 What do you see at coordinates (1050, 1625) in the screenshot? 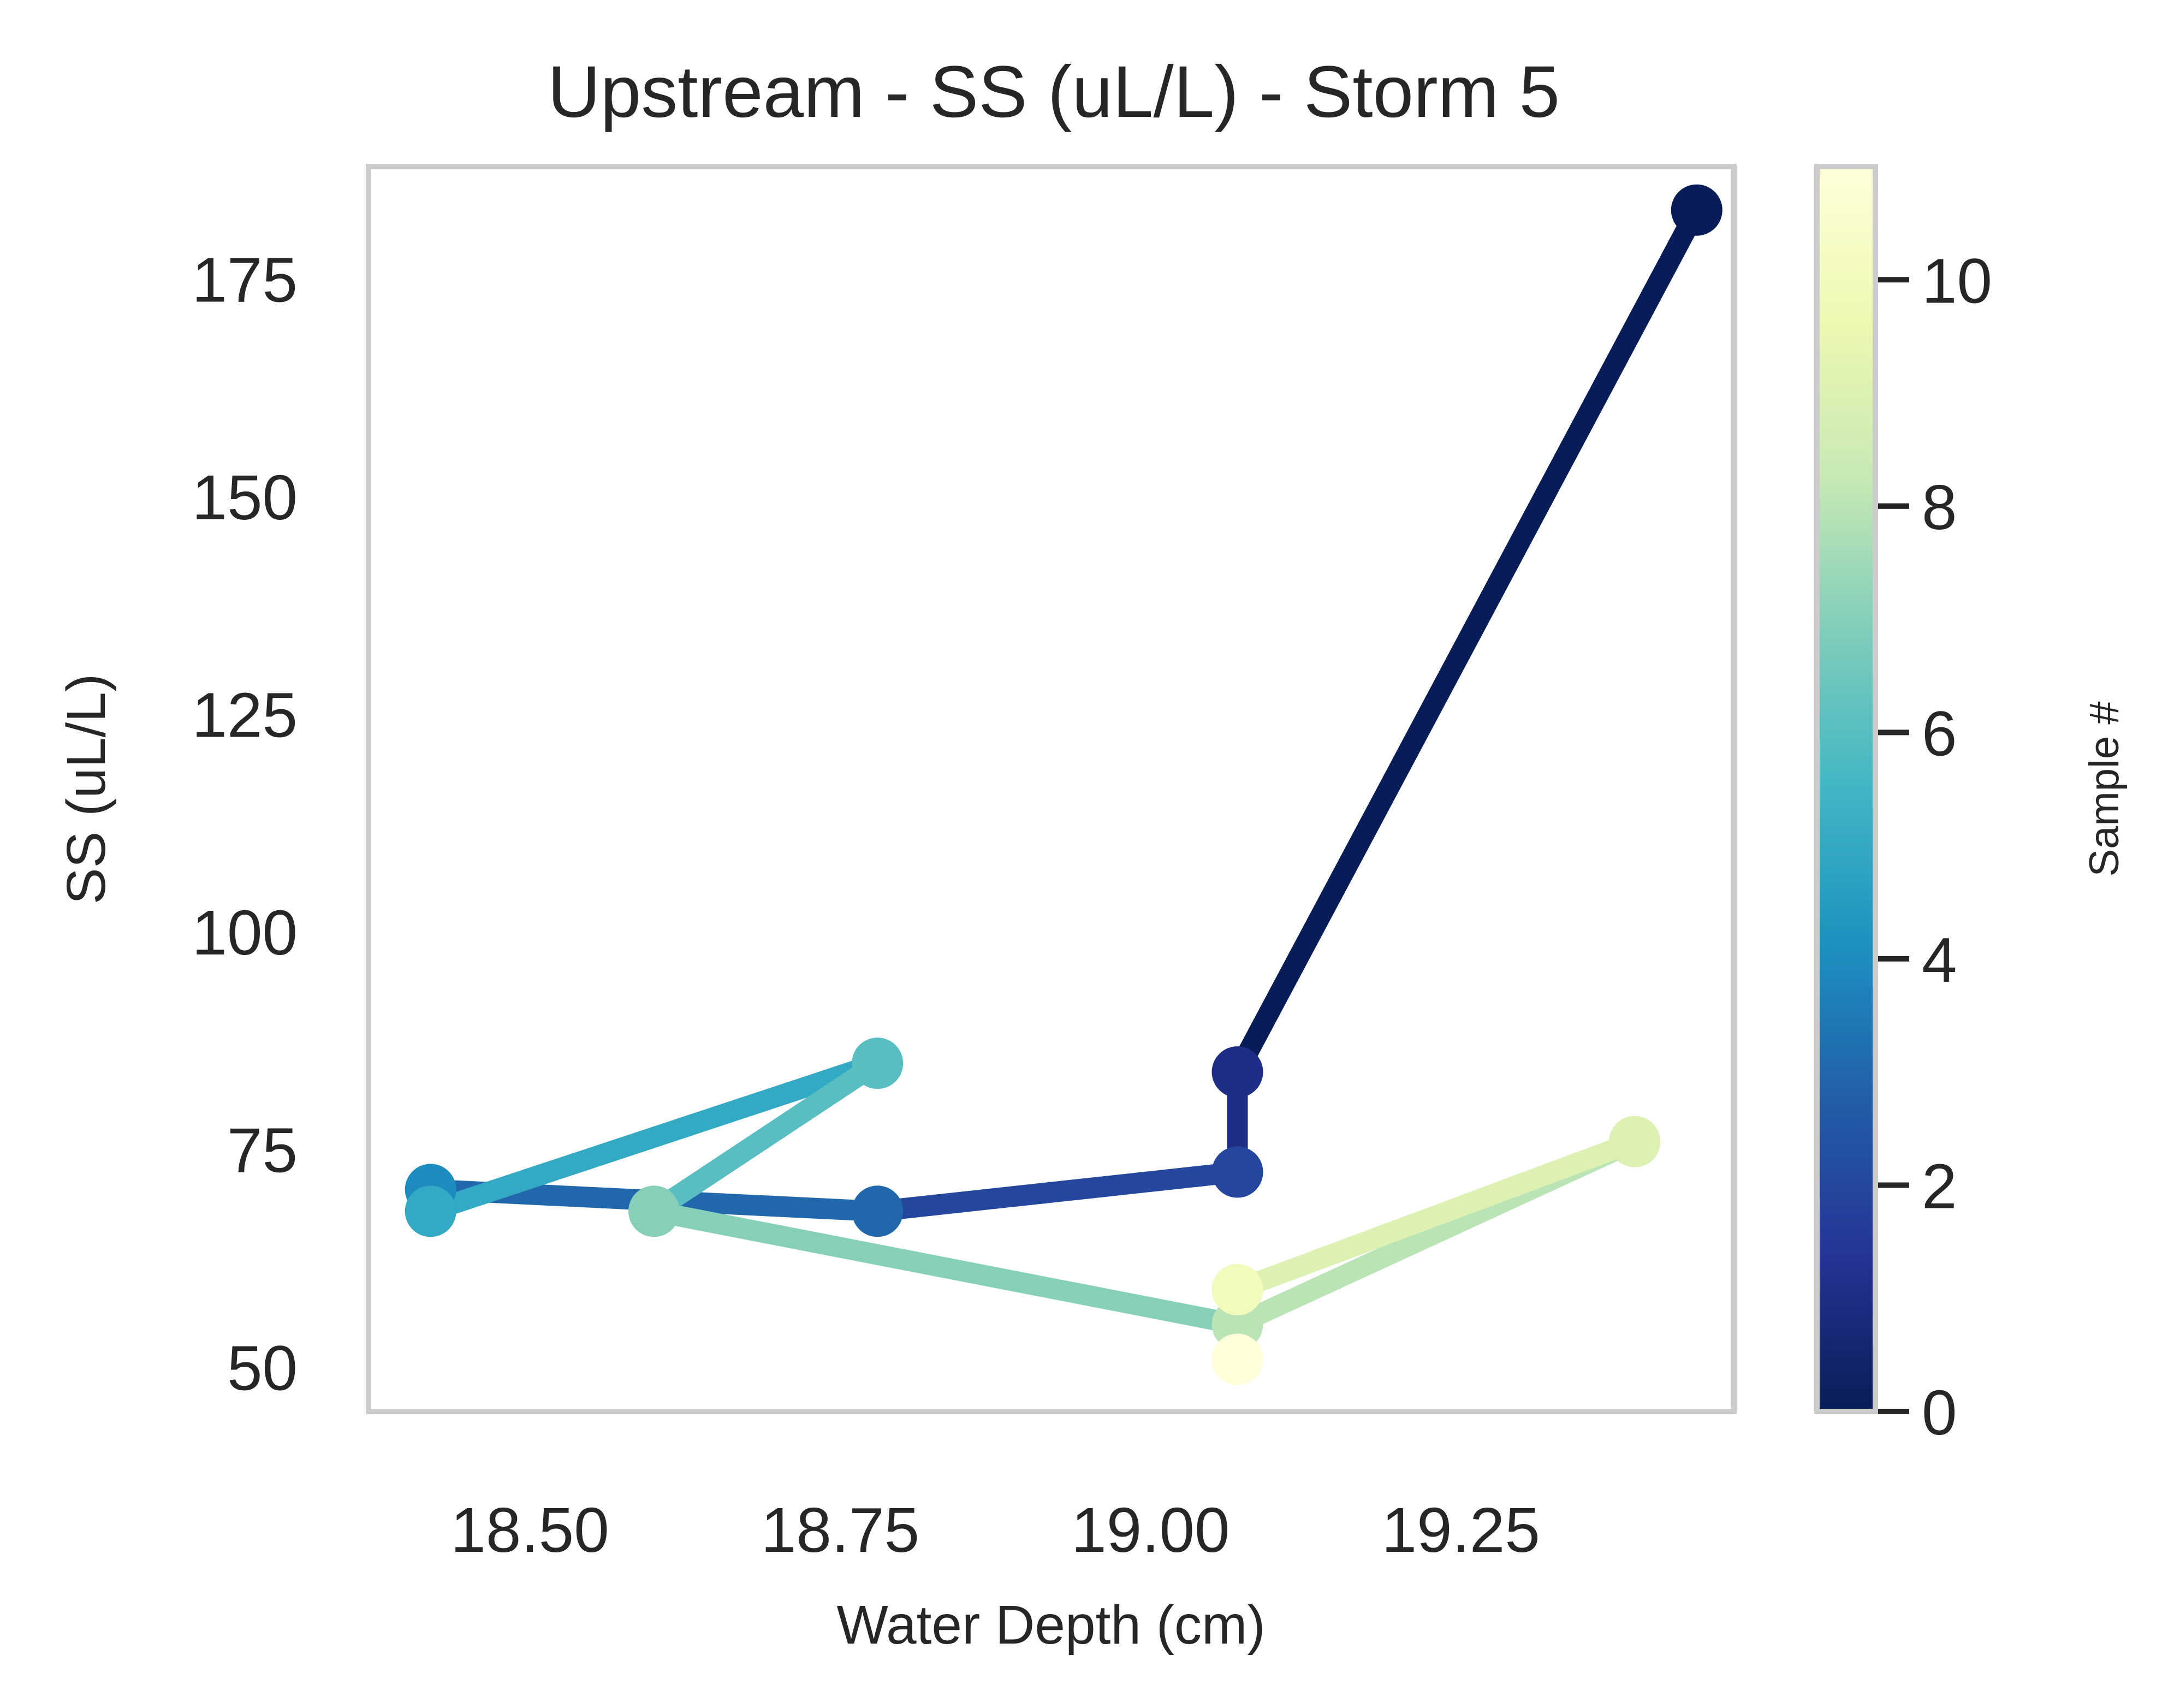
I see `x-axis-label: Water Depth (cm)` at bounding box center [1050, 1625].